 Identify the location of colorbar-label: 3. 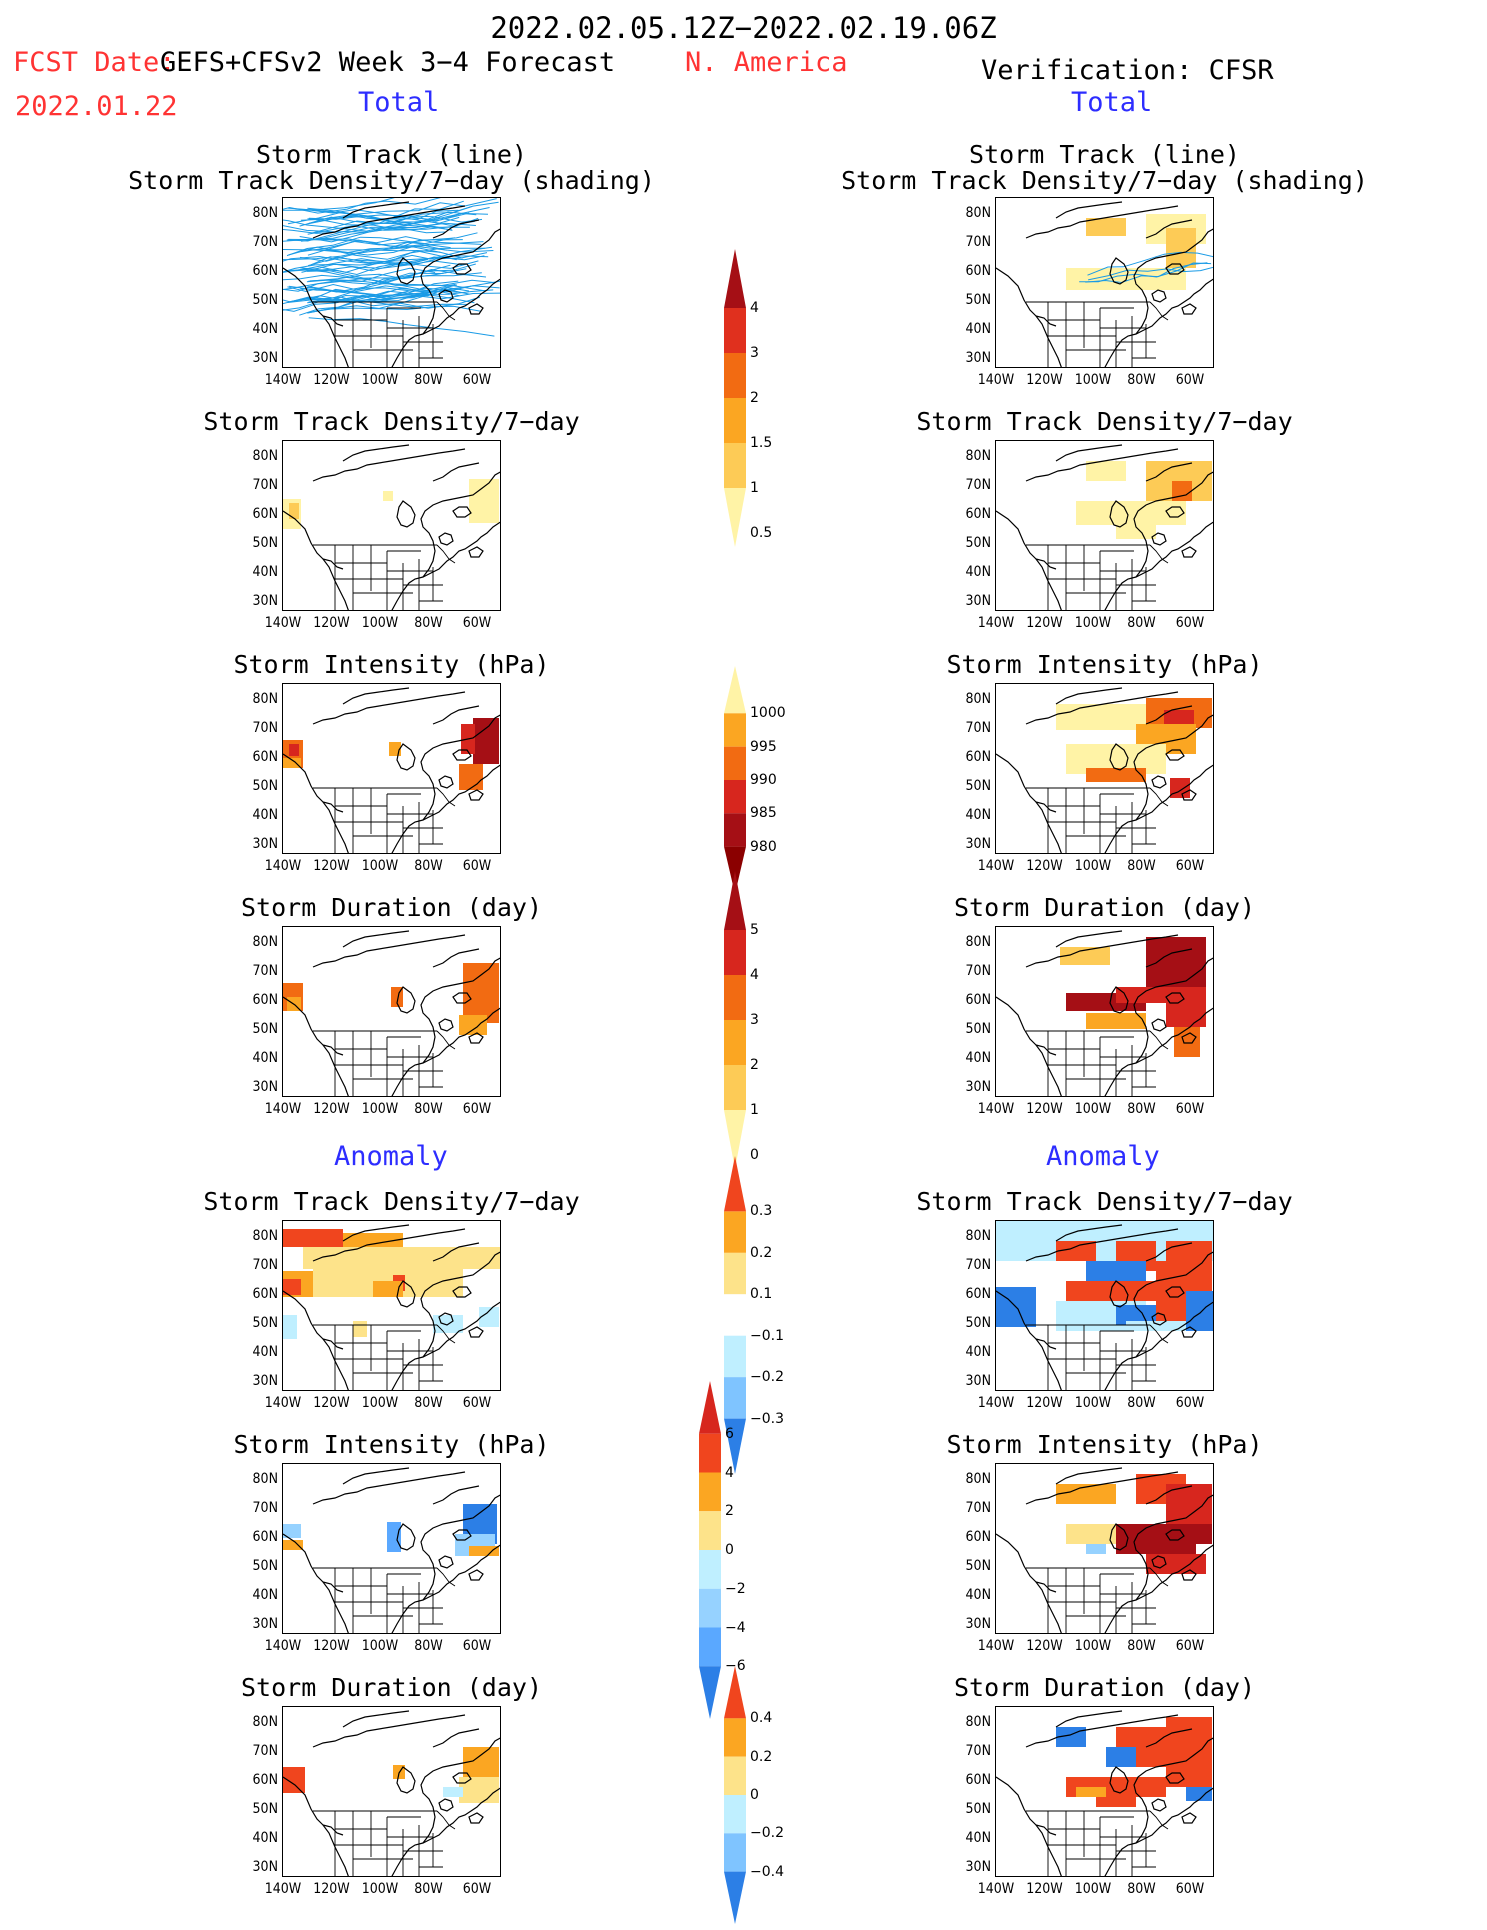
(754, 1020).